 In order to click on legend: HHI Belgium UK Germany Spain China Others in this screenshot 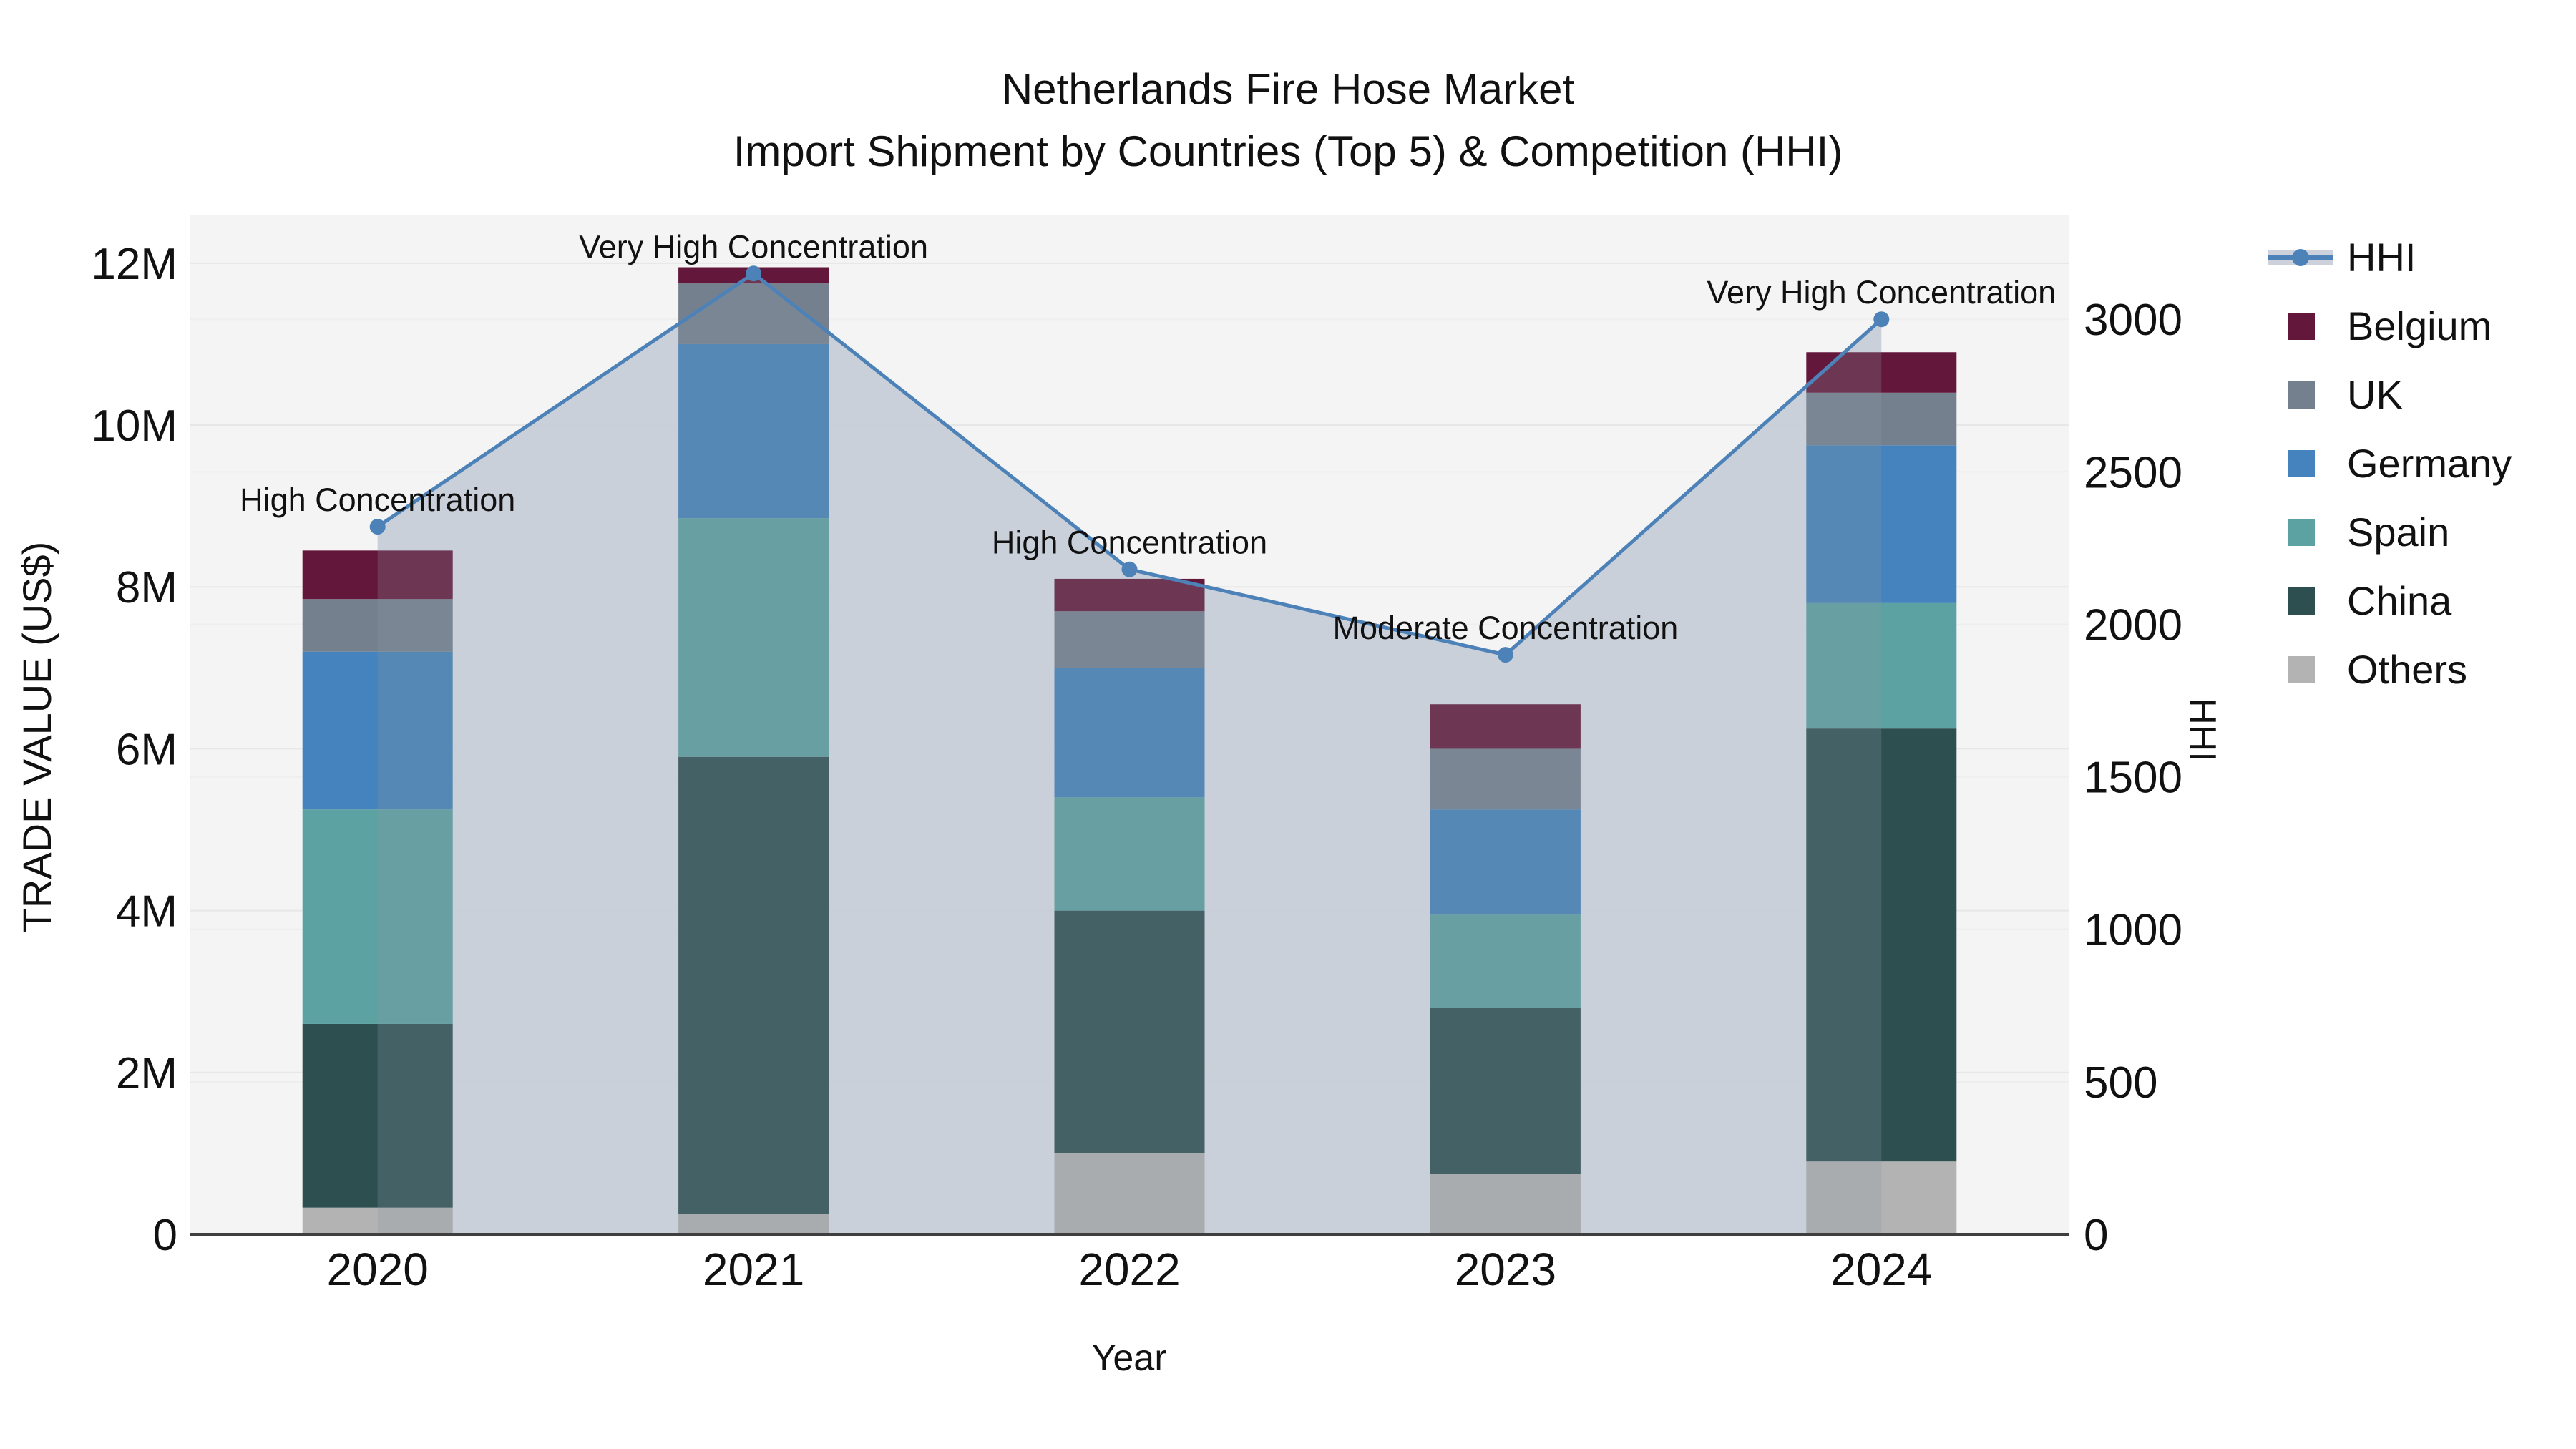, I will do `click(2379, 463)`.